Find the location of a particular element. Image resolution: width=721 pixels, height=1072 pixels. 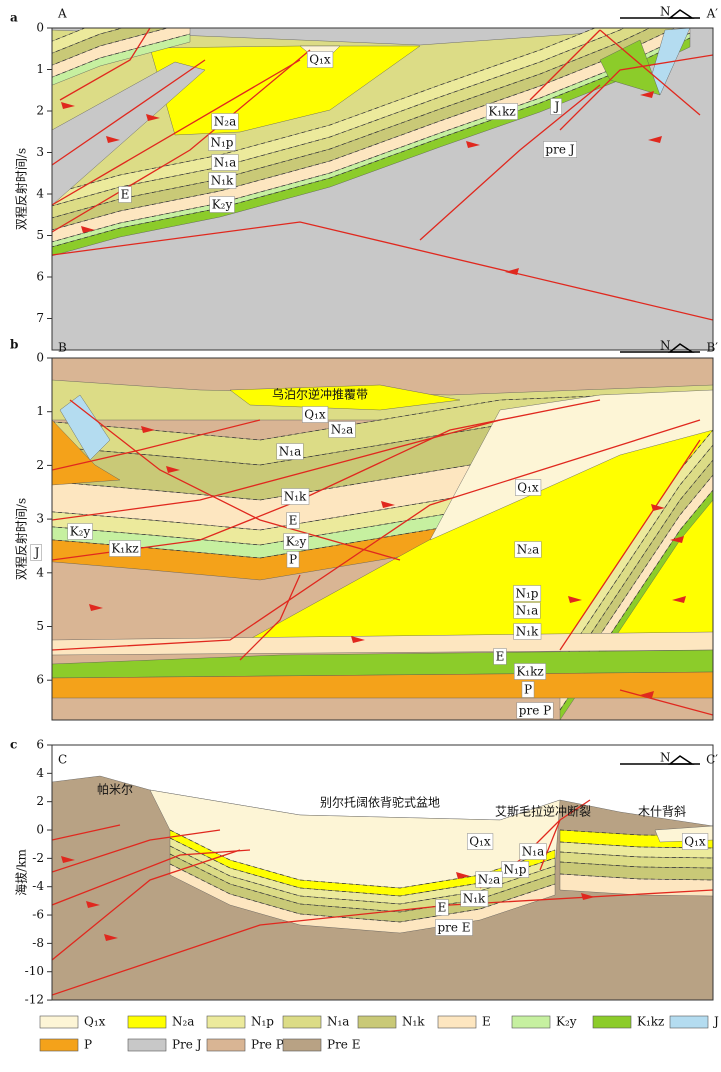

section-end: A′ is located at coordinates (712, 14).